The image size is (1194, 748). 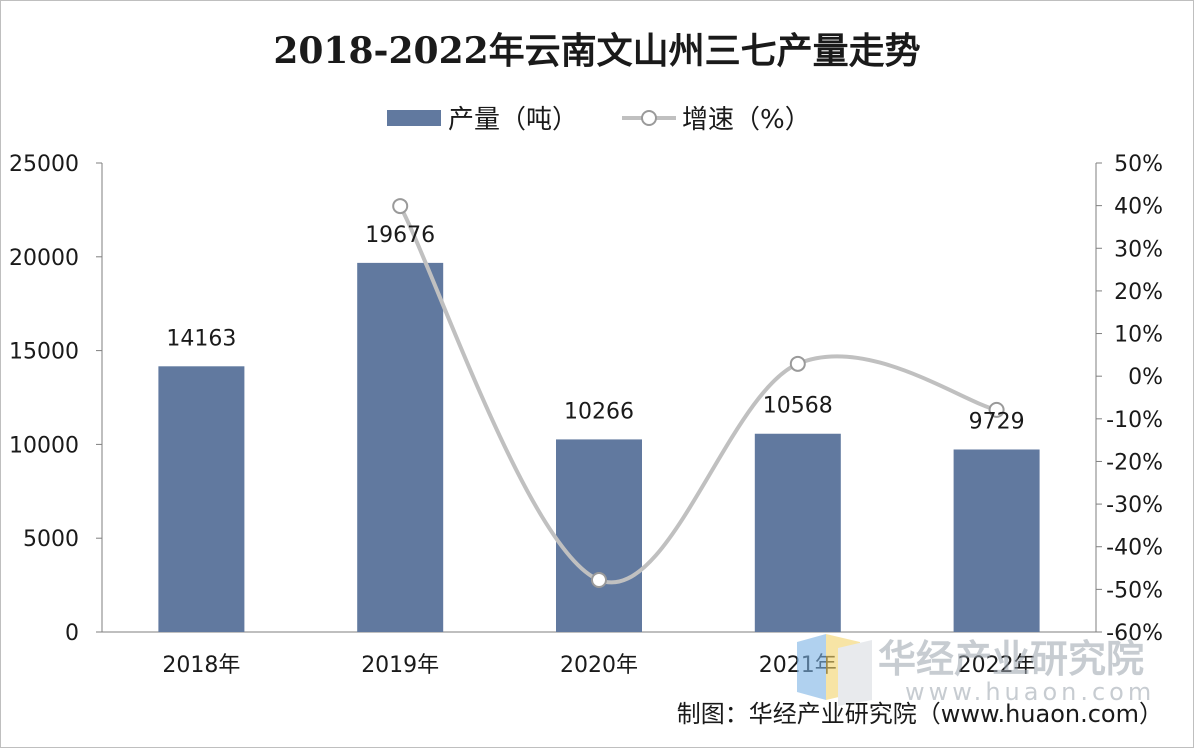 I want to click on right-tick-label: 20%, so click(x=1138, y=292).